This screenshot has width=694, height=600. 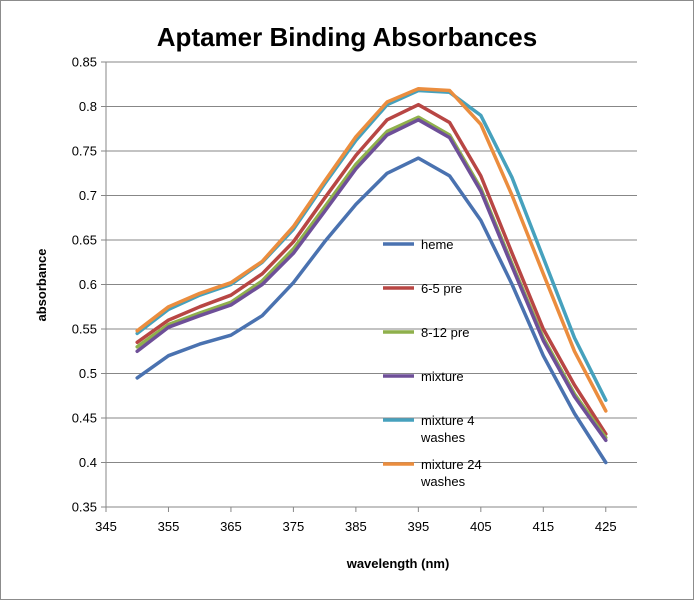 What do you see at coordinates (442, 376) in the screenshot?
I see `legend-label: mixture` at bounding box center [442, 376].